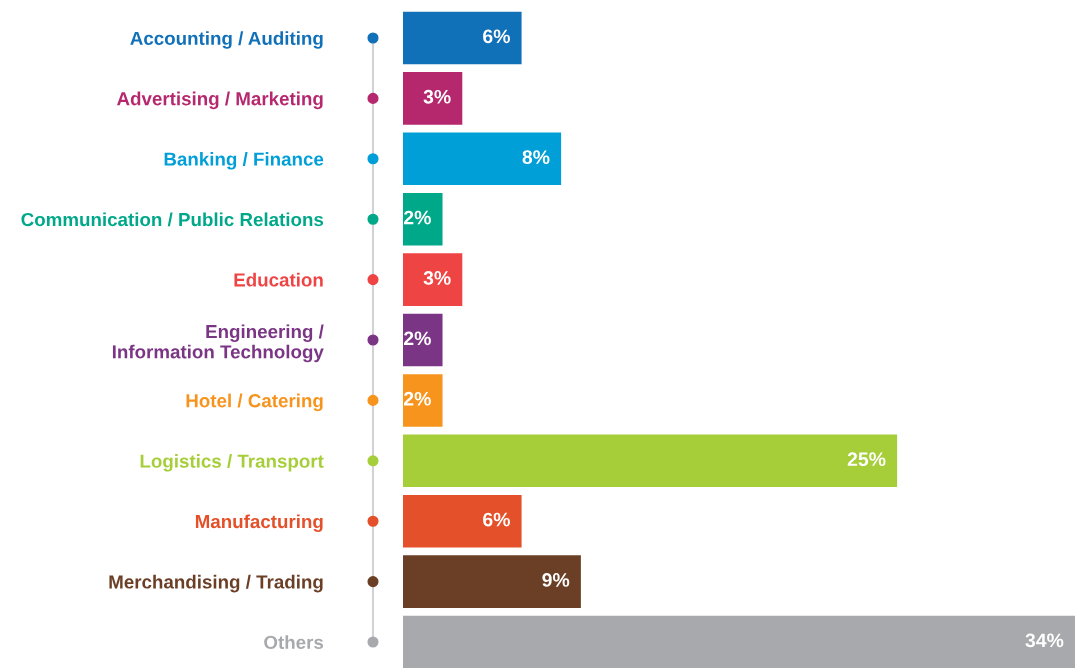  I want to click on data-label: 34%, so click(1044, 640).